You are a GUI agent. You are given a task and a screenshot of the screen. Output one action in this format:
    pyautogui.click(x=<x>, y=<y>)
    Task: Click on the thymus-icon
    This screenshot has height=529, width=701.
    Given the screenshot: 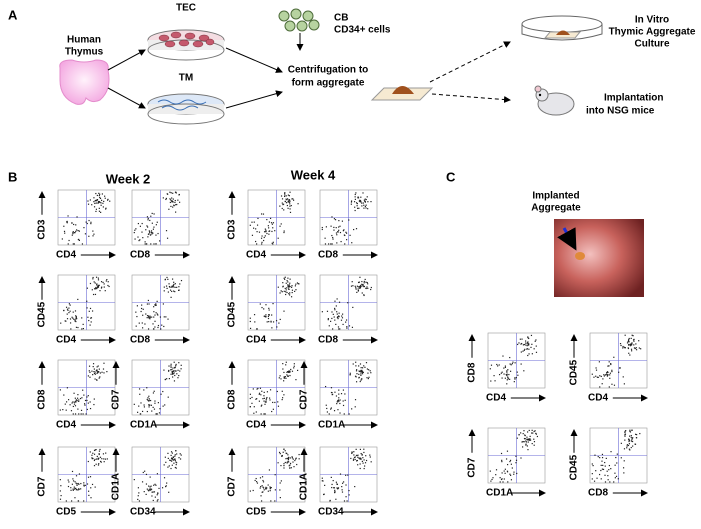 What is the action you would take?
    pyautogui.click(x=84, y=82)
    